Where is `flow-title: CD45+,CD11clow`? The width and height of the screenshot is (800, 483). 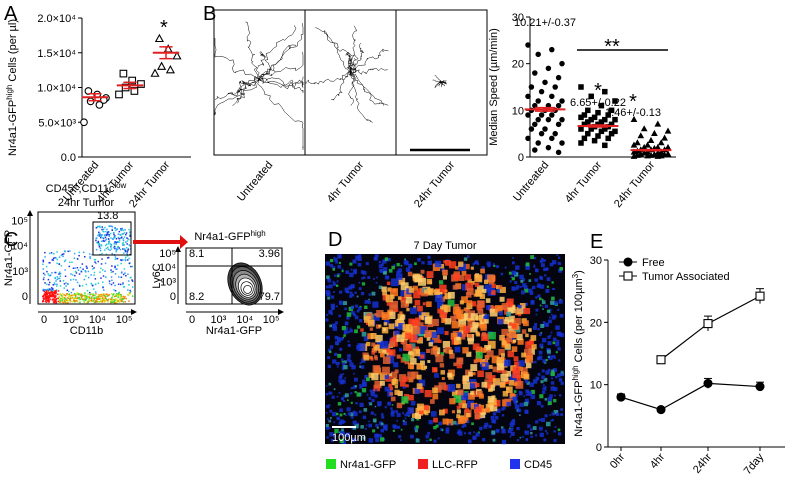 flow-title: CD45+,CD11clow is located at coordinates (86, 188).